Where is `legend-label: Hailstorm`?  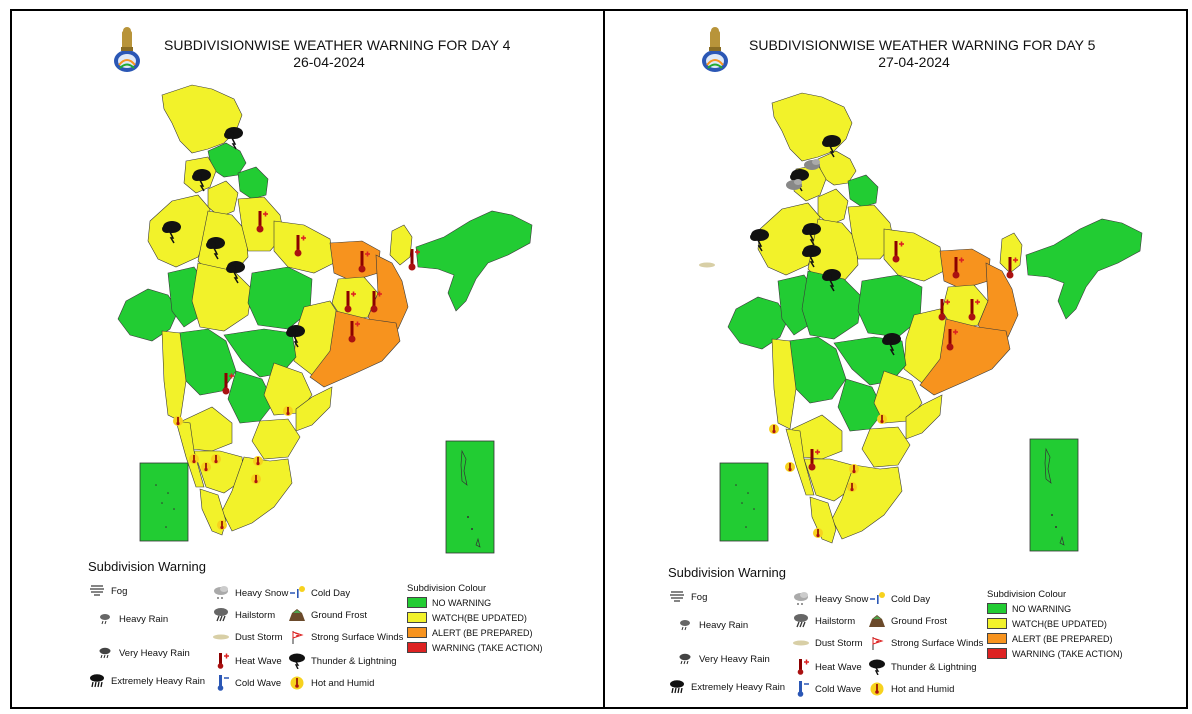
legend-label: Hailstorm is located at coordinates (835, 621).